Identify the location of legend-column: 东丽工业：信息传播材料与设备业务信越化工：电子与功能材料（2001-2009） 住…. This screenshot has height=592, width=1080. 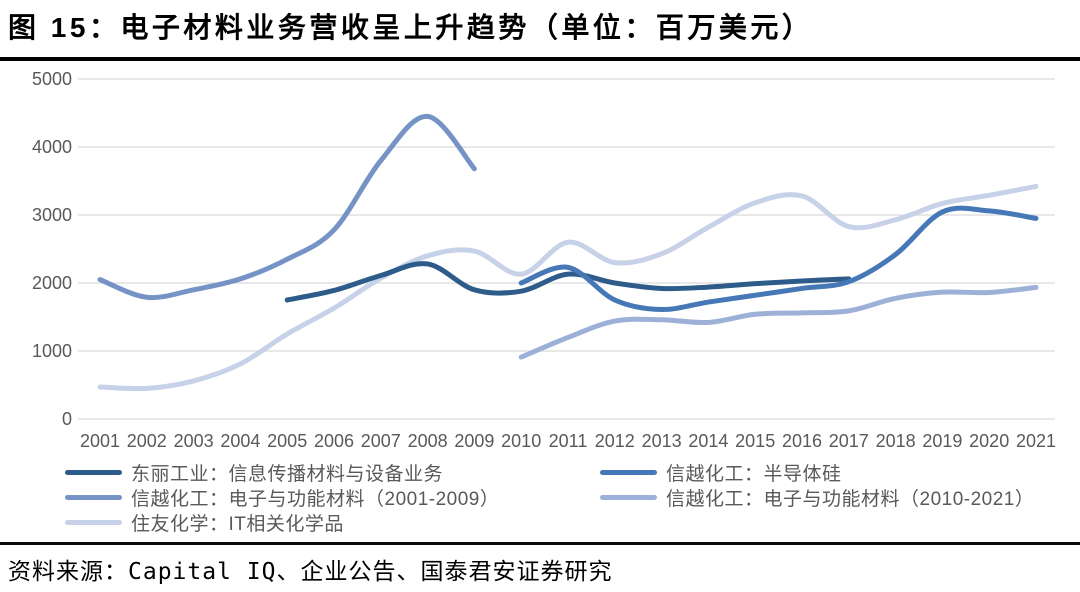
(282, 498).